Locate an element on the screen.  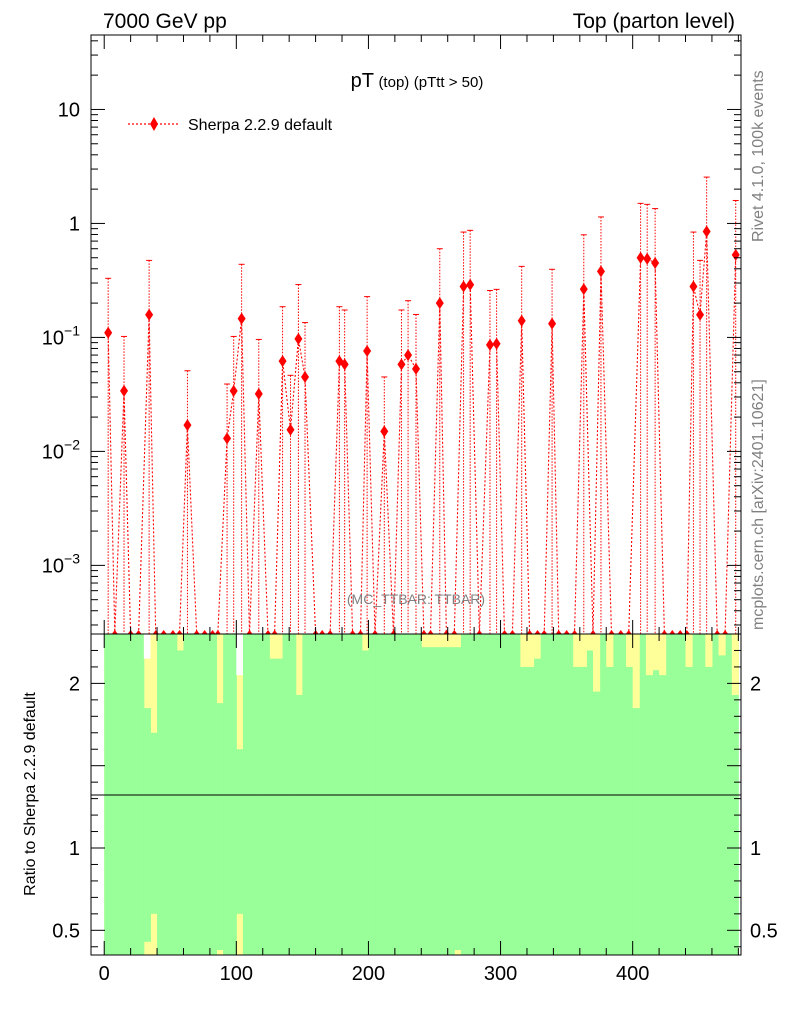
ratio-x-tick-label: 100 is located at coordinates (236, 974).